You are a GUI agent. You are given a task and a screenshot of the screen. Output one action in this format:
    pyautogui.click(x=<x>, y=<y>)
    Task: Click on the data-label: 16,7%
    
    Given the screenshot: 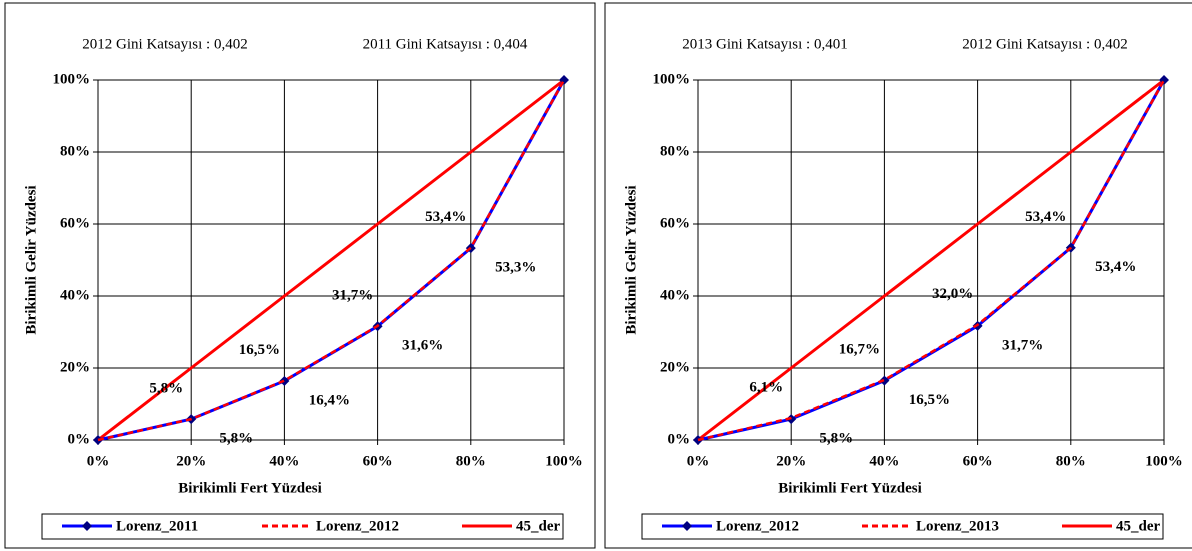 What is the action you would take?
    pyautogui.click(x=859, y=349)
    